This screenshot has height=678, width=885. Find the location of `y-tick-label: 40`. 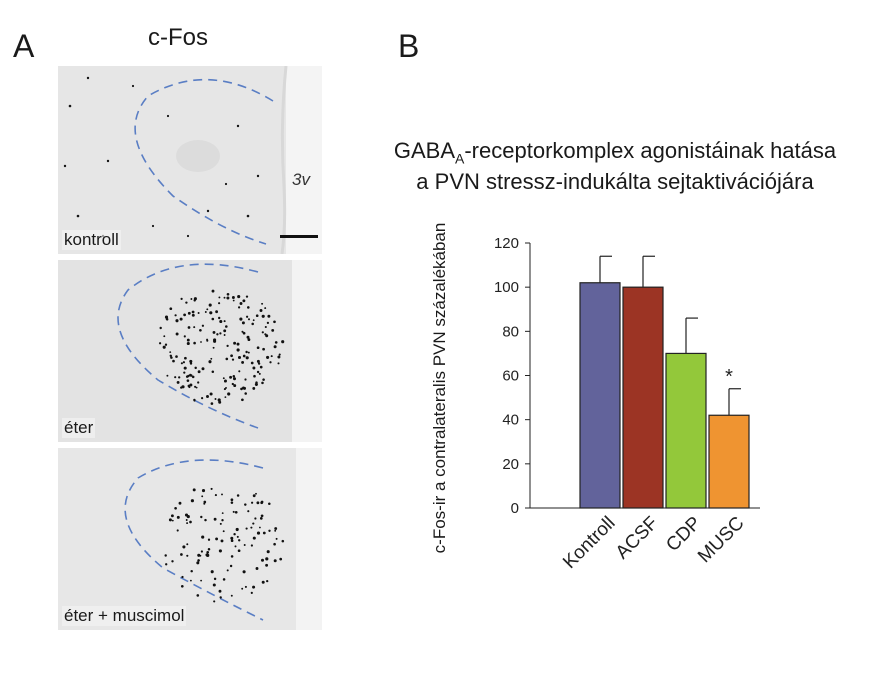

y-tick-label: 40 is located at coordinates (510, 420).